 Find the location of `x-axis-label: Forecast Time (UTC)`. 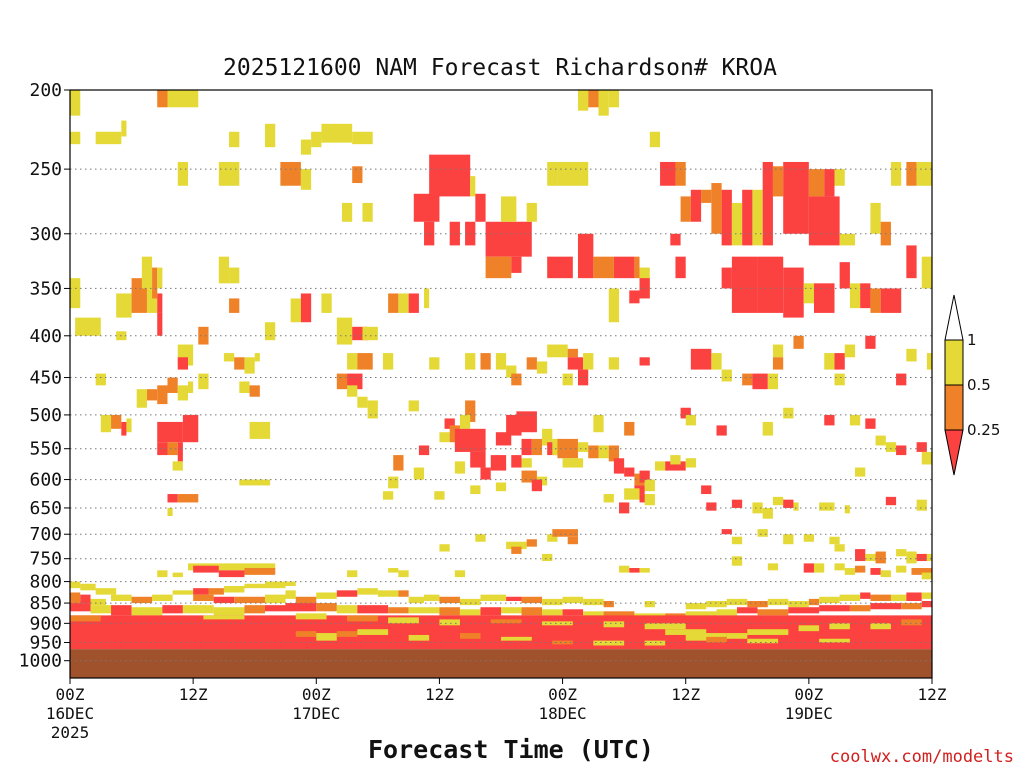

x-axis-label: Forecast Time (UTC) is located at coordinates (511, 749).